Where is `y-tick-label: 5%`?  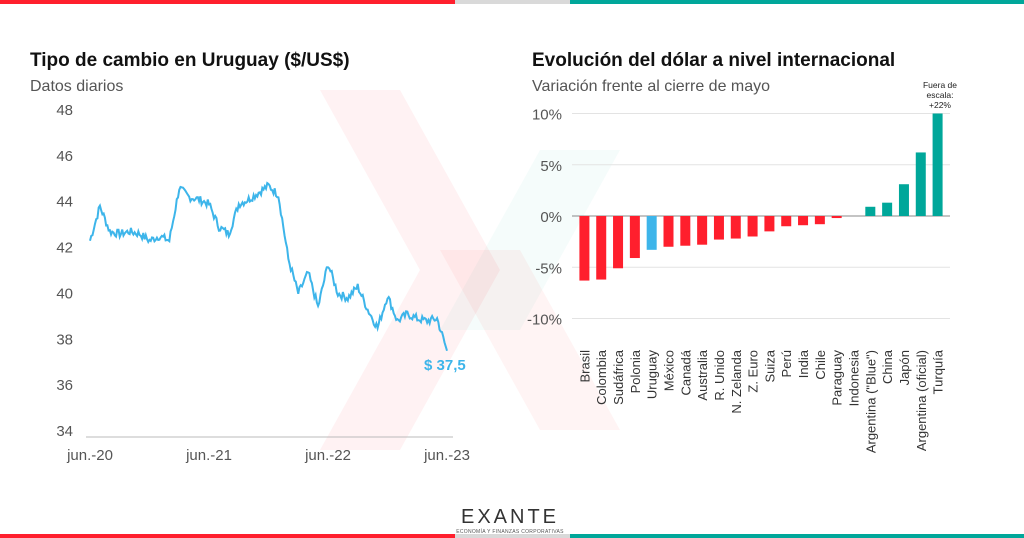
y-tick-label: 5% is located at coordinates (551, 166).